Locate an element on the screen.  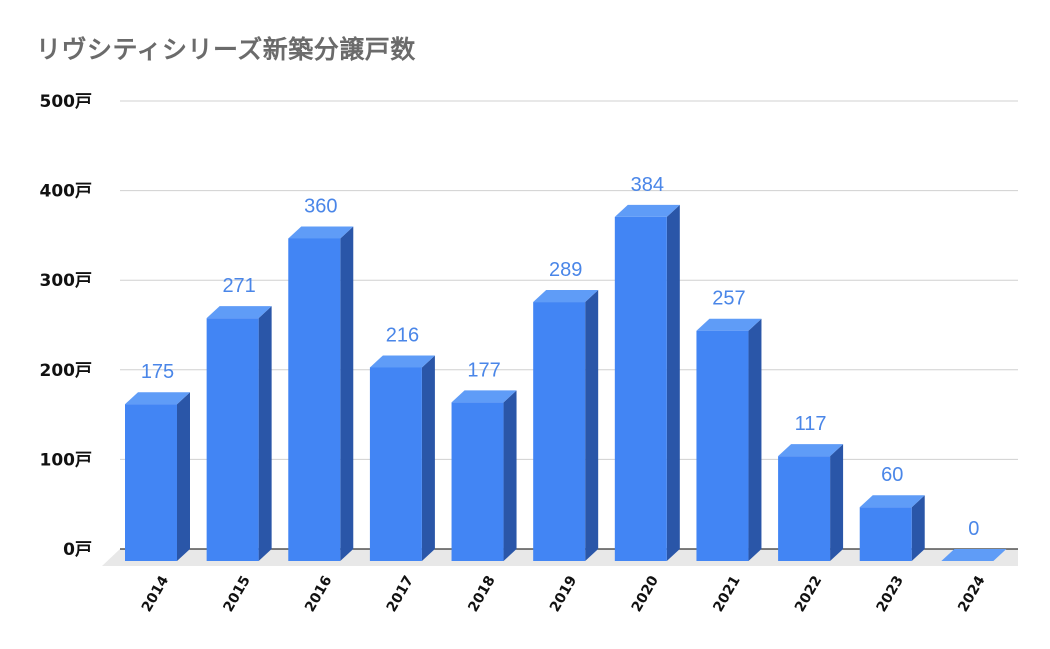
x-tick-label: 2019 is located at coordinates (563, 594).